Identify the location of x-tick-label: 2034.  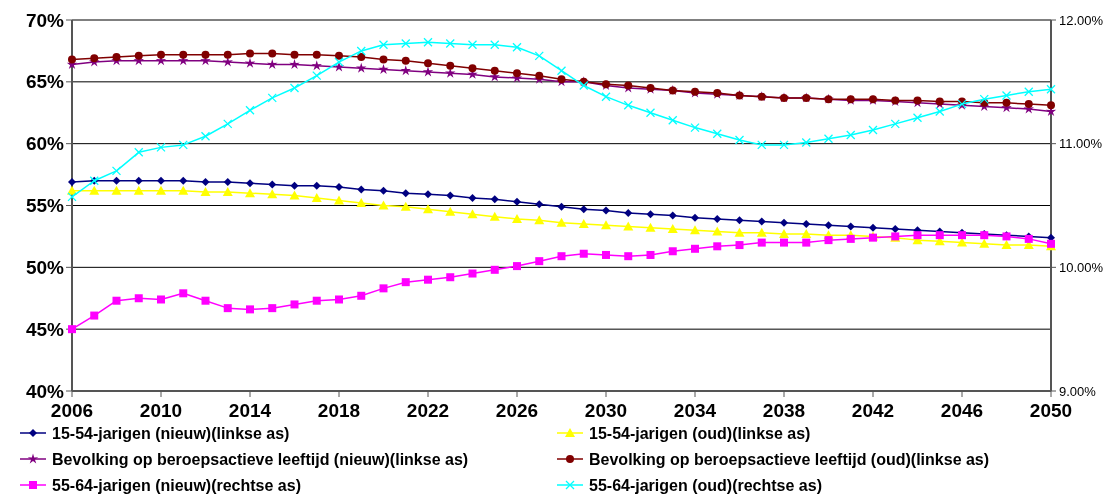
(695, 410).